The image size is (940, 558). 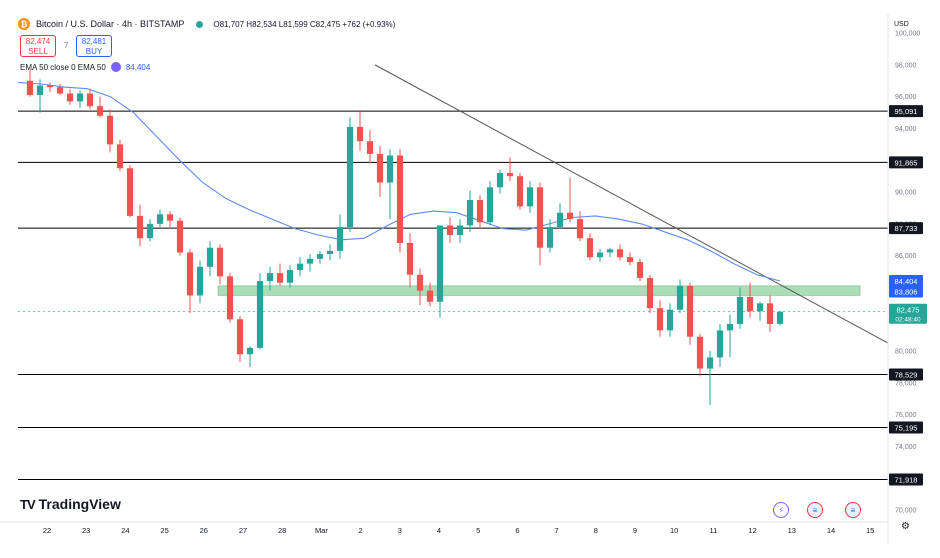 I want to click on indicator-settings-icon, so click(x=115, y=67).